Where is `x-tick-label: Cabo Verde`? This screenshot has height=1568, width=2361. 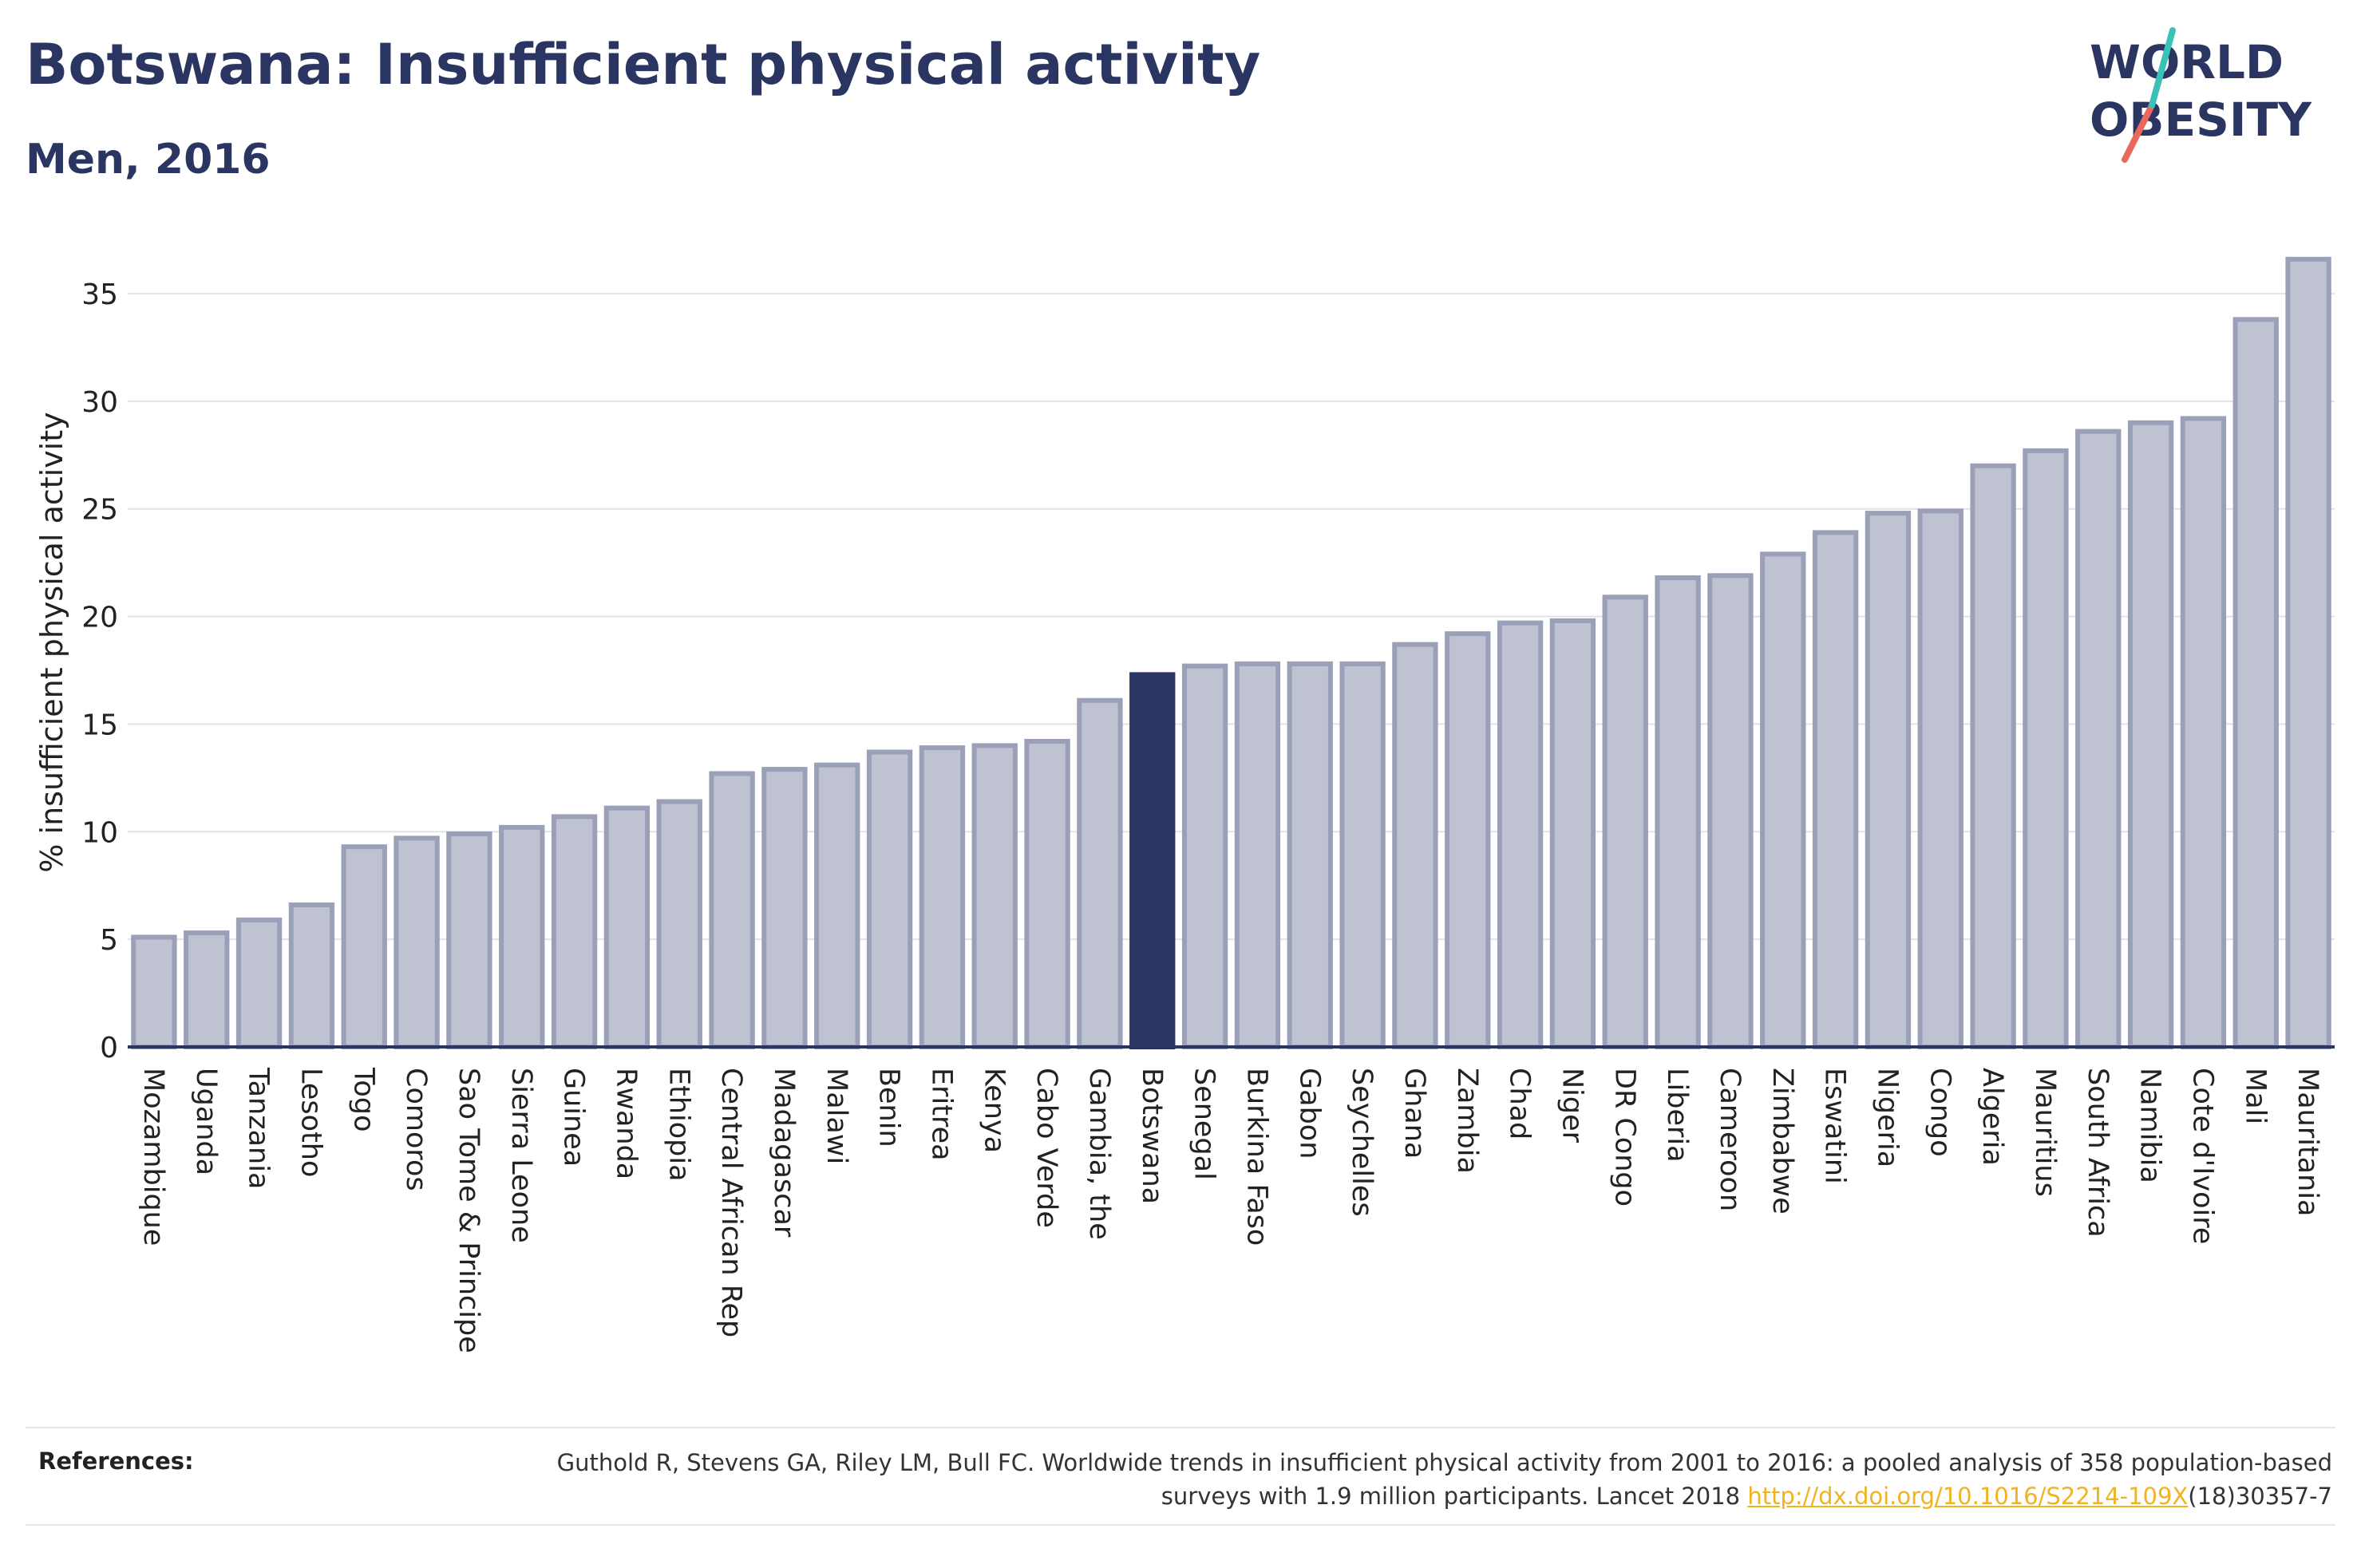 x-tick-label: Cabo Verde is located at coordinates (1046, 1148).